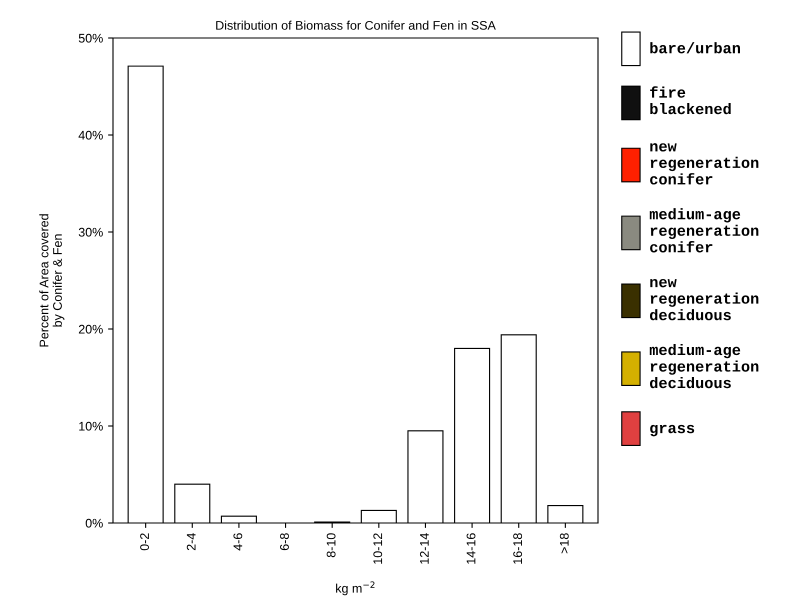 The image size is (788, 609). Describe the element at coordinates (94, 523) in the screenshot. I see `y-tick-label: 0%` at that location.